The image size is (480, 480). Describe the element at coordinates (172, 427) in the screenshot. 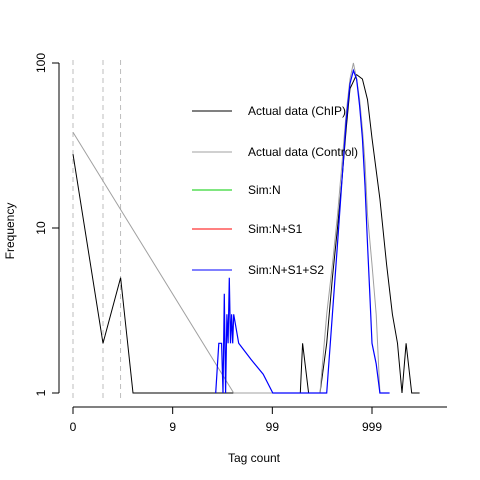

I see `x-tick-label-1: 9` at that location.